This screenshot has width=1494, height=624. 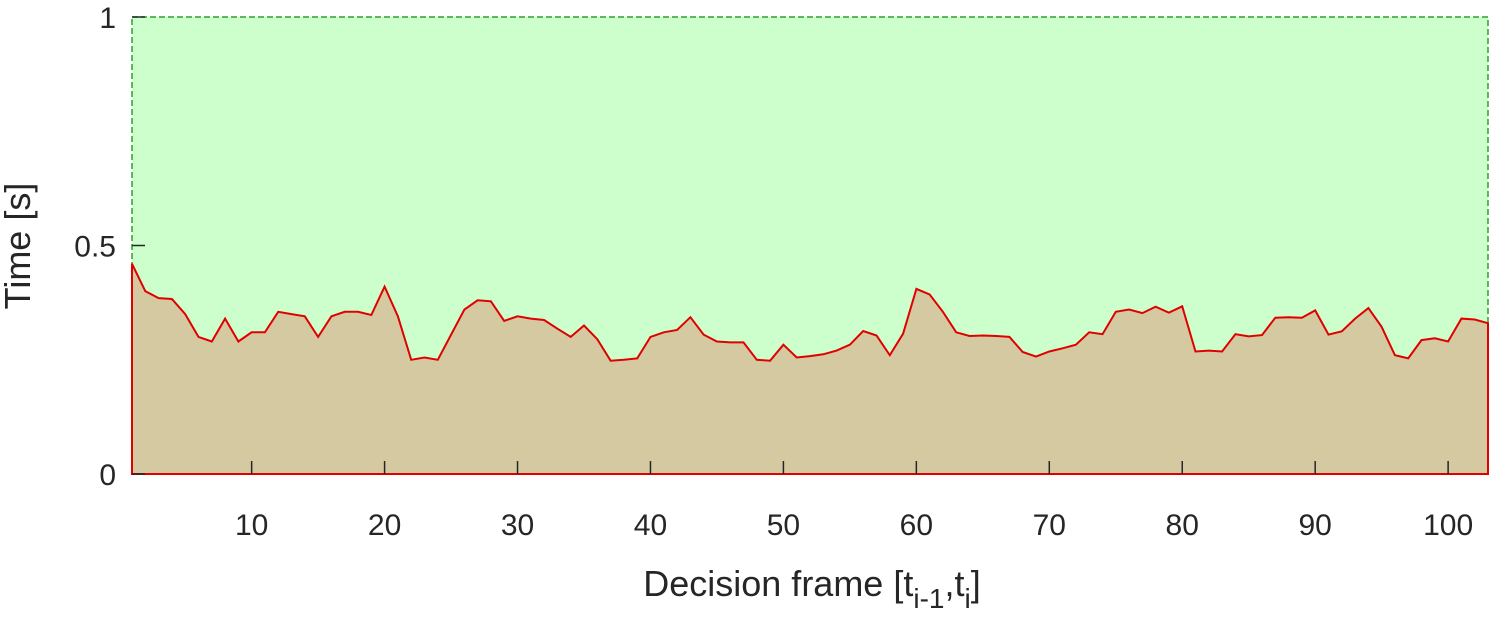 What do you see at coordinates (107, 475) in the screenshot?
I see `y-tick-label: 0` at bounding box center [107, 475].